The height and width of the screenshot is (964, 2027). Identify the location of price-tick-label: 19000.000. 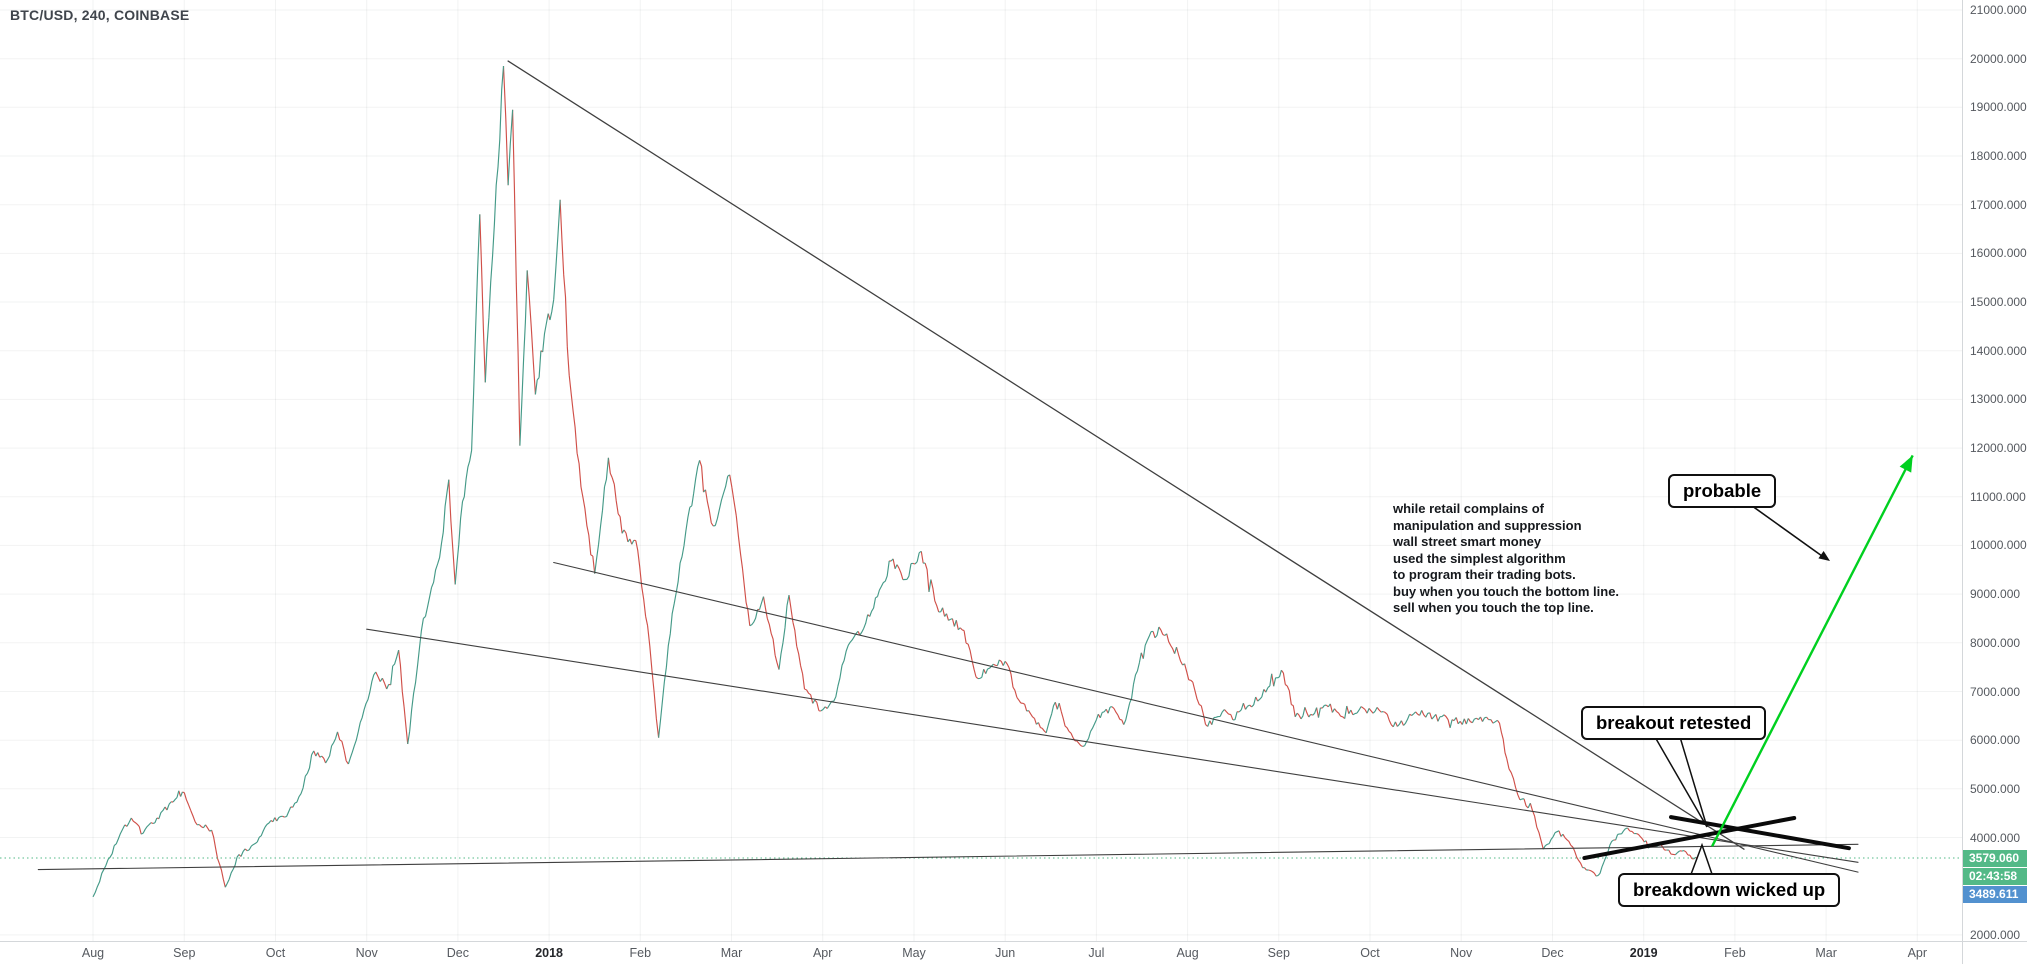
(1998, 107).